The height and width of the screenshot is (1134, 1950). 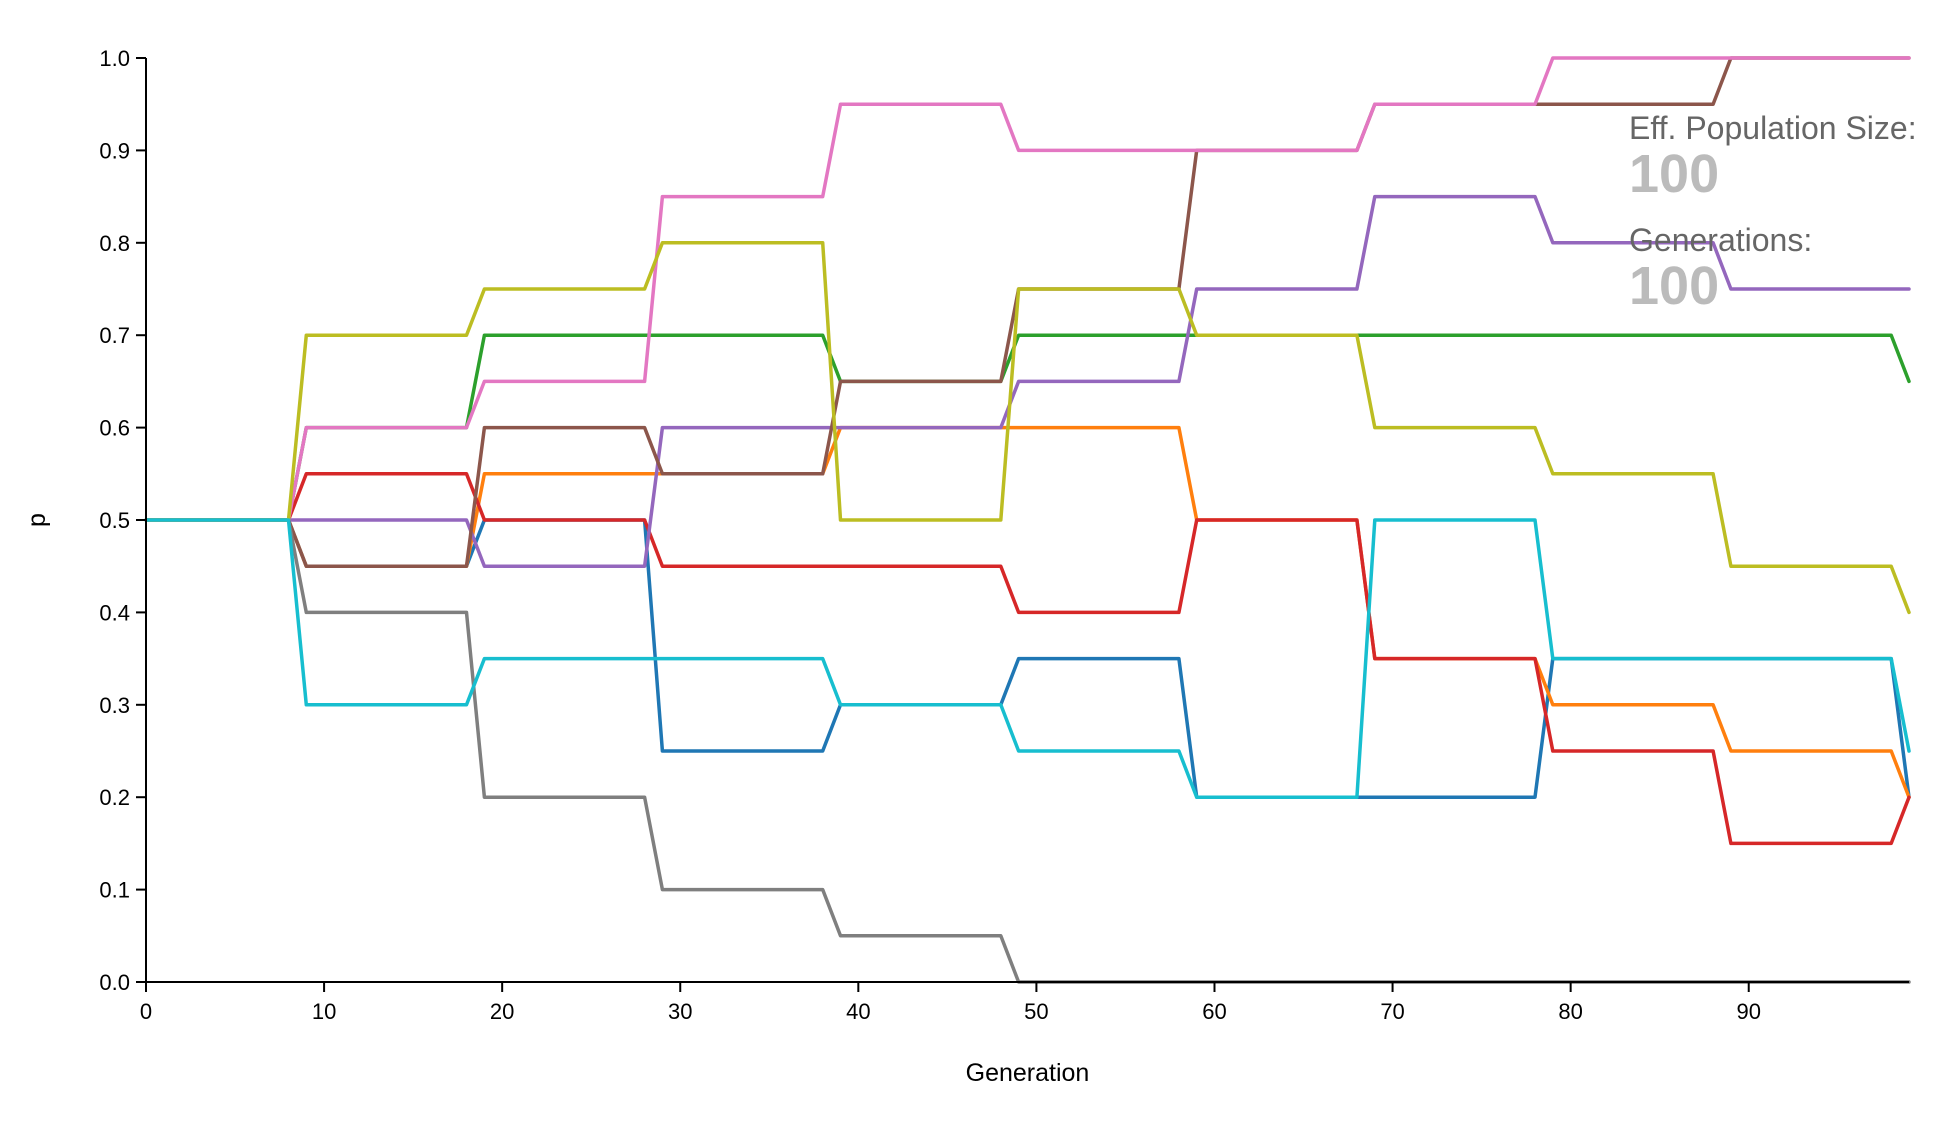 What do you see at coordinates (1674, 286) in the screenshot?
I see `generations-value: 100` at bounding box center [1674, 286].